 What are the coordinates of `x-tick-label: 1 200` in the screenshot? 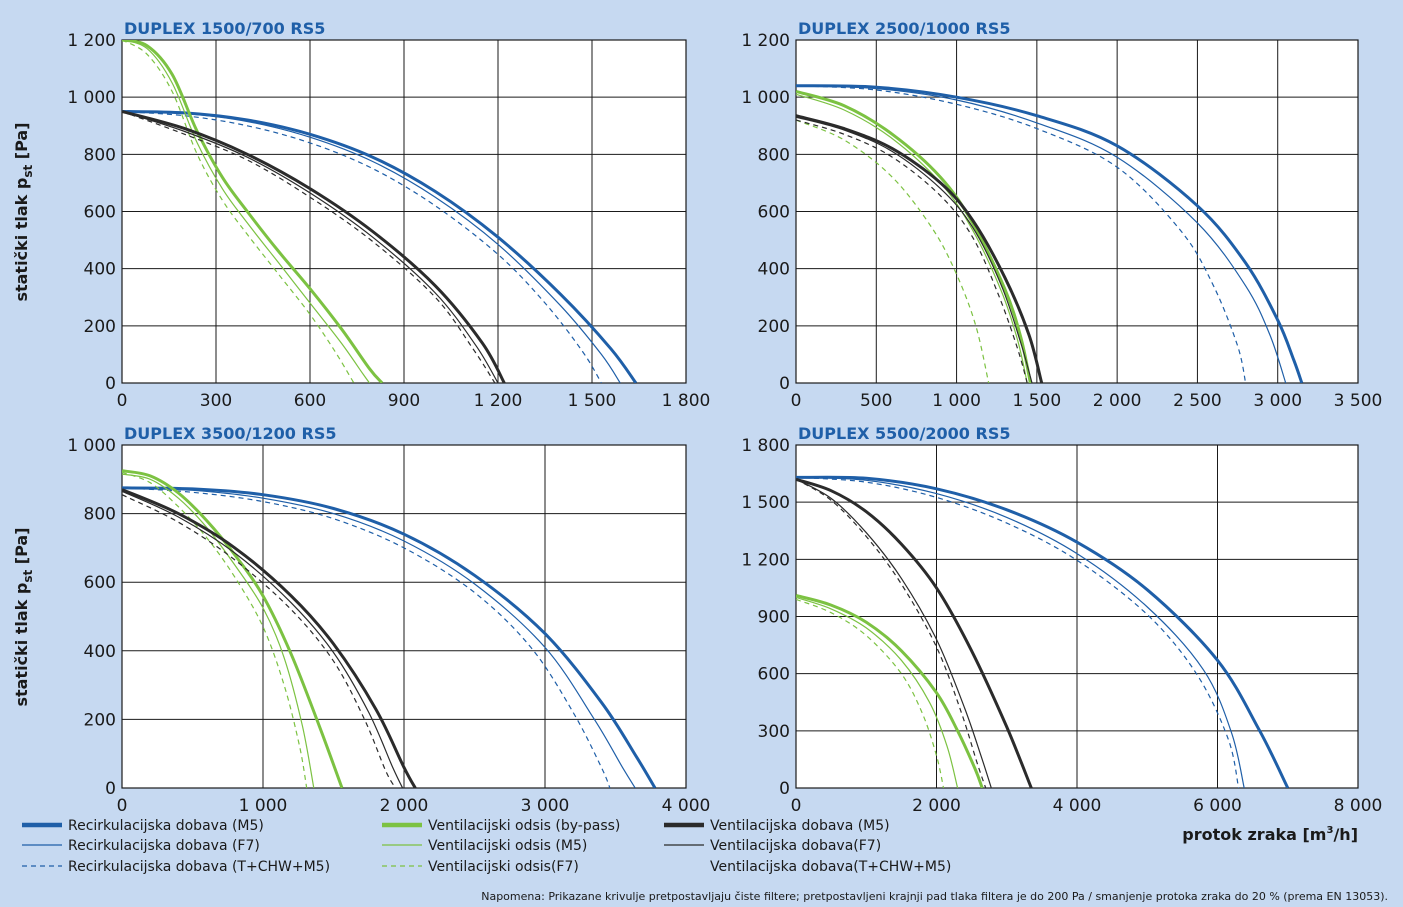 It's located at (498, 401).